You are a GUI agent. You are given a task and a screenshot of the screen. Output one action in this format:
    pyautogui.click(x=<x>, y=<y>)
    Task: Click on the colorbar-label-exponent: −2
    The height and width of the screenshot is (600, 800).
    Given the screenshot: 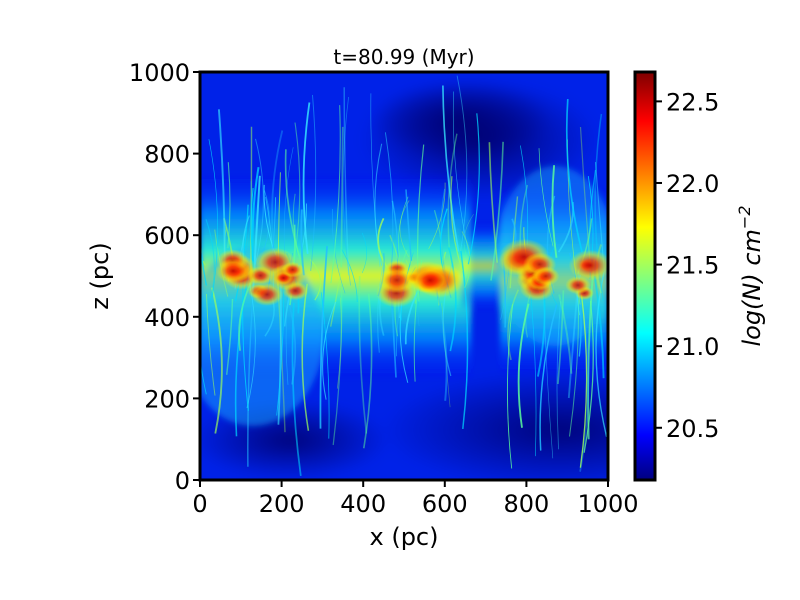 What is the action you would take?
    pyautogui.click(x=744, y=217)
    